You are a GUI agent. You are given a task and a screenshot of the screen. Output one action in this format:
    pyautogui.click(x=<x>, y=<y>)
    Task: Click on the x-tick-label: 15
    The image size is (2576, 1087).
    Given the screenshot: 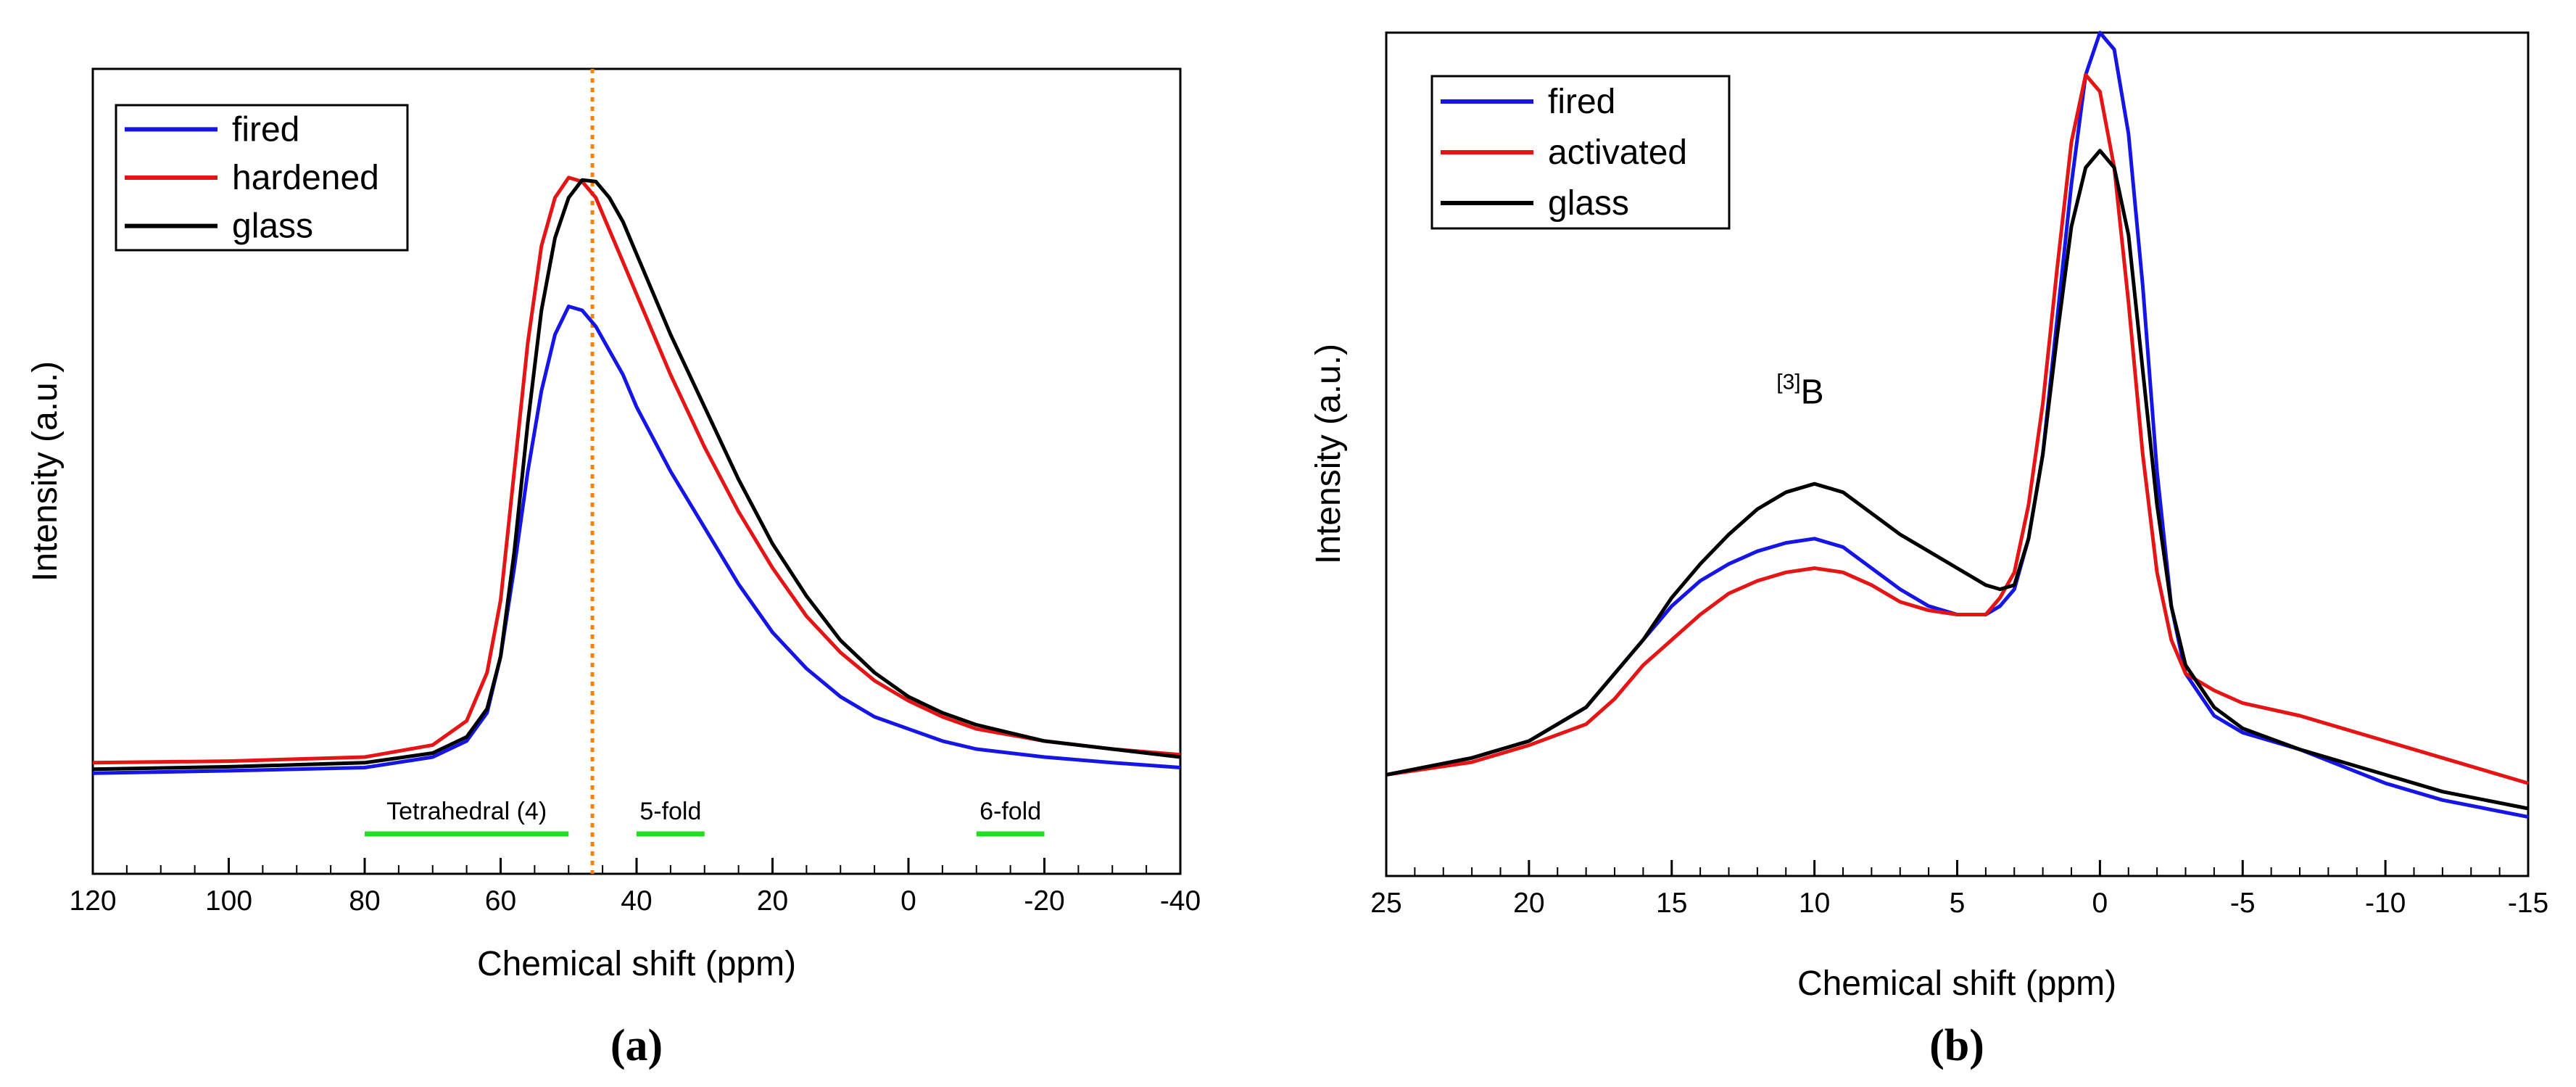 What is the action you would take?
    pyautogui.click(x=1671, y=903)
    